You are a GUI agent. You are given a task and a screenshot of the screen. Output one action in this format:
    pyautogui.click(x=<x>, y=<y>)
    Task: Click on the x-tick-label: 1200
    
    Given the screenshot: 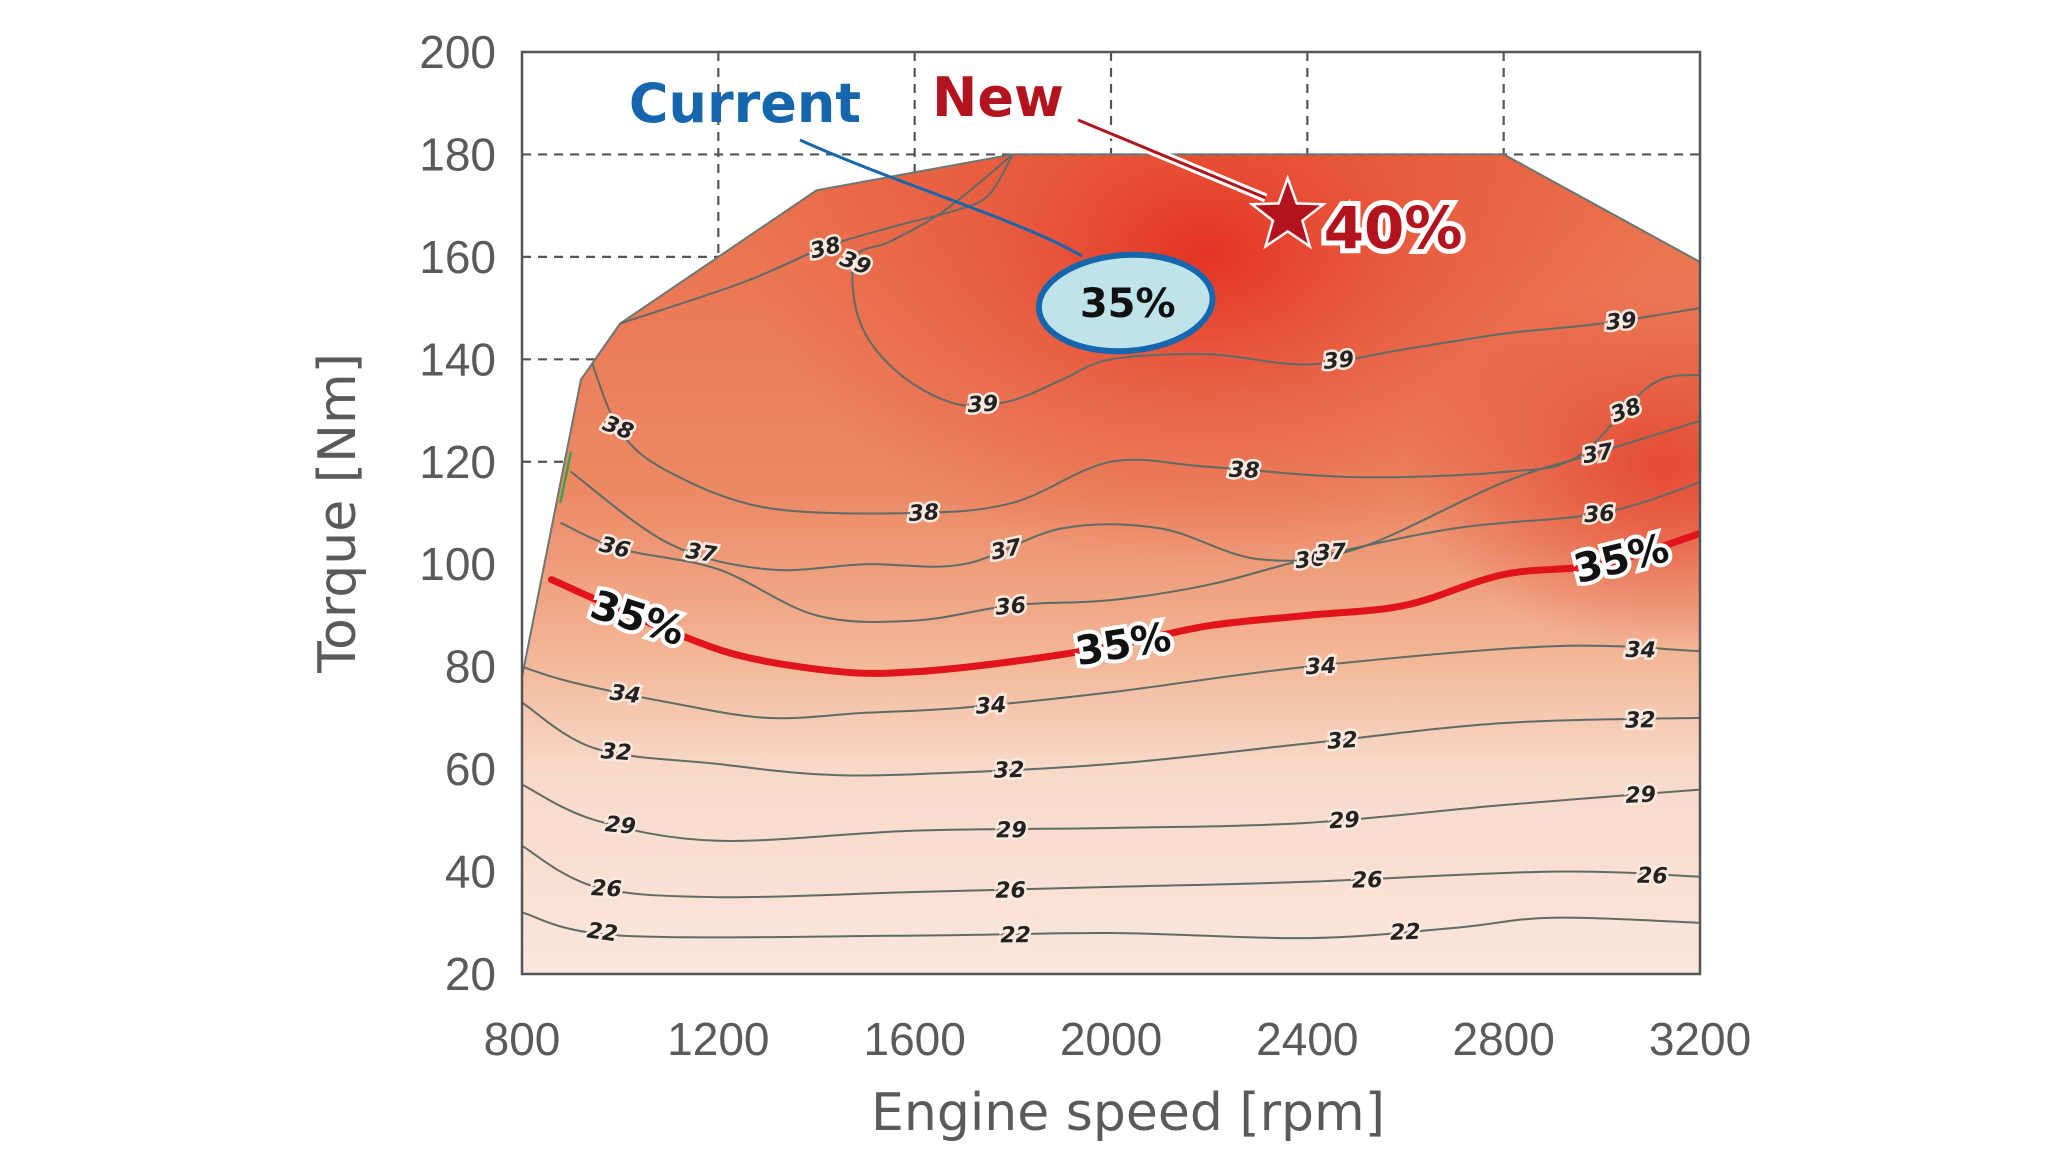 What is the action you would take?
    pyautogui.click(x=718, y=1039)
    